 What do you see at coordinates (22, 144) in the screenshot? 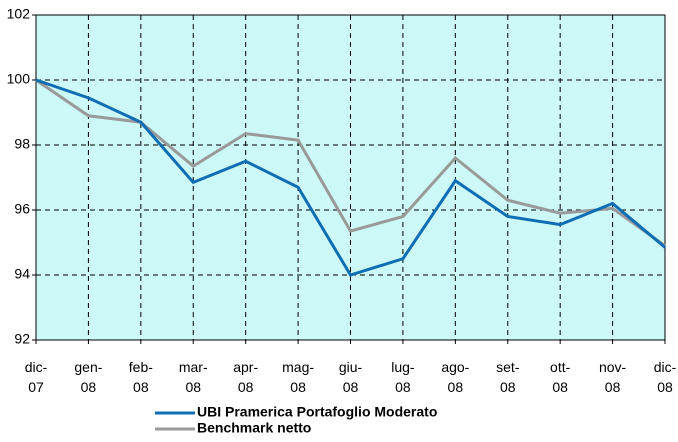
I see `y-tick-label: 98` at bounding box center [22, 144].